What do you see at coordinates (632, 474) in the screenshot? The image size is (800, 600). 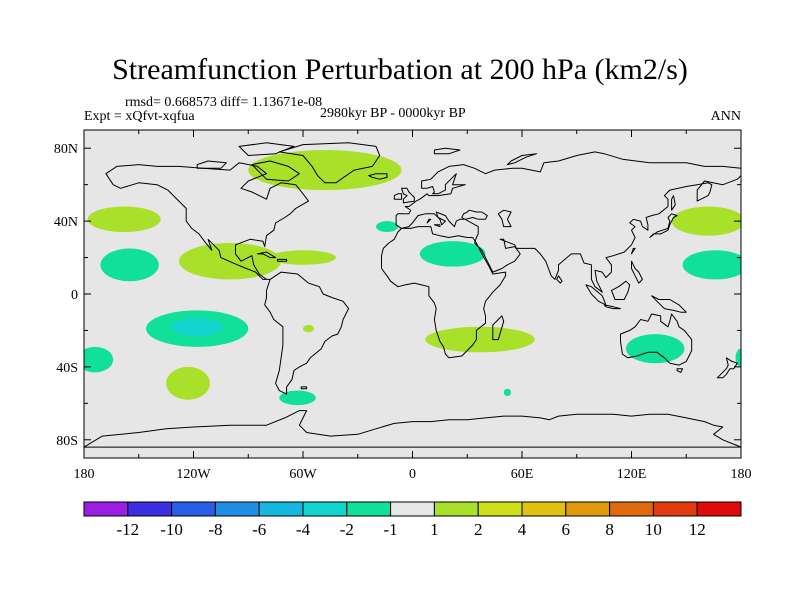 I see `x-tick-label-5: 120E` at bounding box center [632, 474].